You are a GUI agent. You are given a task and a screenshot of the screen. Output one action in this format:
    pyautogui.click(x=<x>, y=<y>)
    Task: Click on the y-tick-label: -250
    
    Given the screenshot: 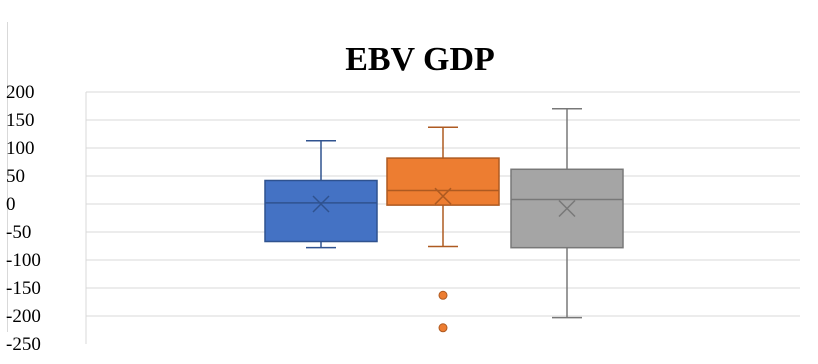 What is the action you would take?
    pyautogui.click(x=23, y=344)
    